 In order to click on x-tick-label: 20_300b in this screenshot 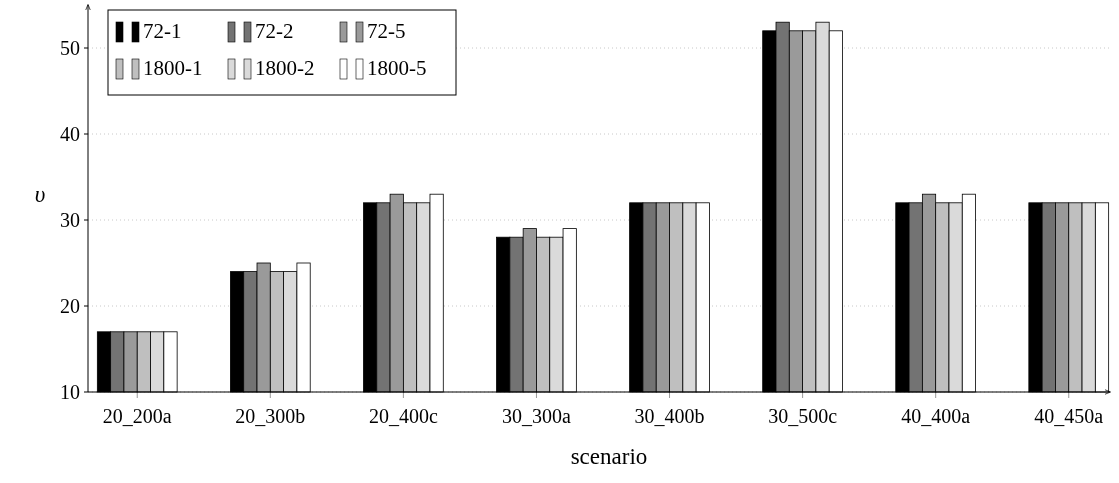, I will do `click(270, 416)`.